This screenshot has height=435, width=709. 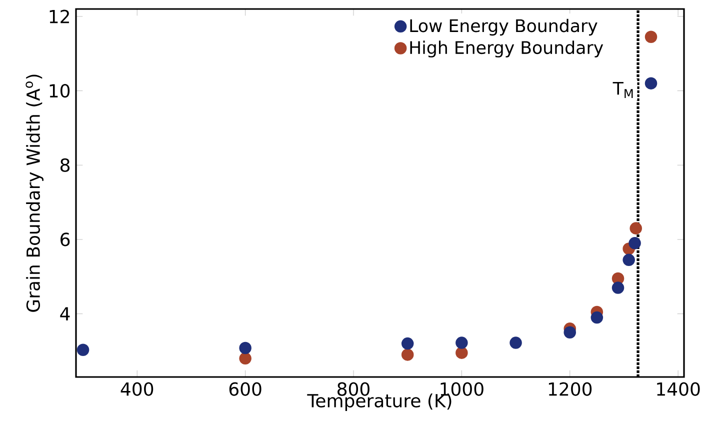 I want to click on x-tick-label: 600, so click(x=245, y=389).